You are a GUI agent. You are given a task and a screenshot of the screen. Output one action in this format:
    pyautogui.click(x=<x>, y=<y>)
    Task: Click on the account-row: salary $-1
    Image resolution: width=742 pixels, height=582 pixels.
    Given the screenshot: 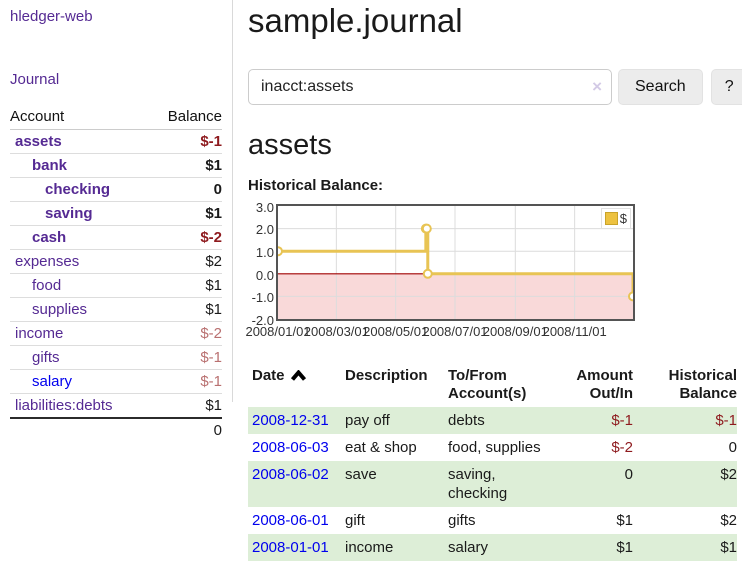 What is the action you would take?
    pyautogui.click(x=116, y=381)
    